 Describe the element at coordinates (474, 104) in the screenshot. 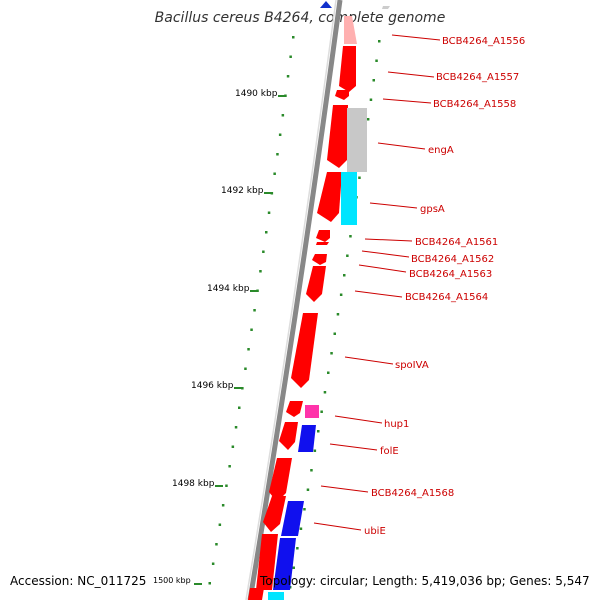

I see `gene-label-a1558: BCB4264_A1558` at that location.